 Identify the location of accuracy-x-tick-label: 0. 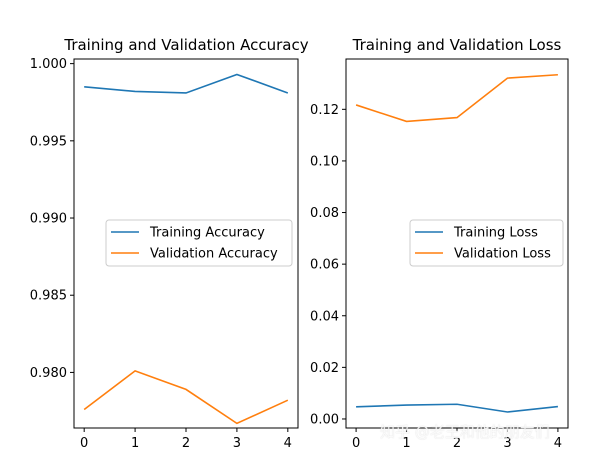
(84, 443).